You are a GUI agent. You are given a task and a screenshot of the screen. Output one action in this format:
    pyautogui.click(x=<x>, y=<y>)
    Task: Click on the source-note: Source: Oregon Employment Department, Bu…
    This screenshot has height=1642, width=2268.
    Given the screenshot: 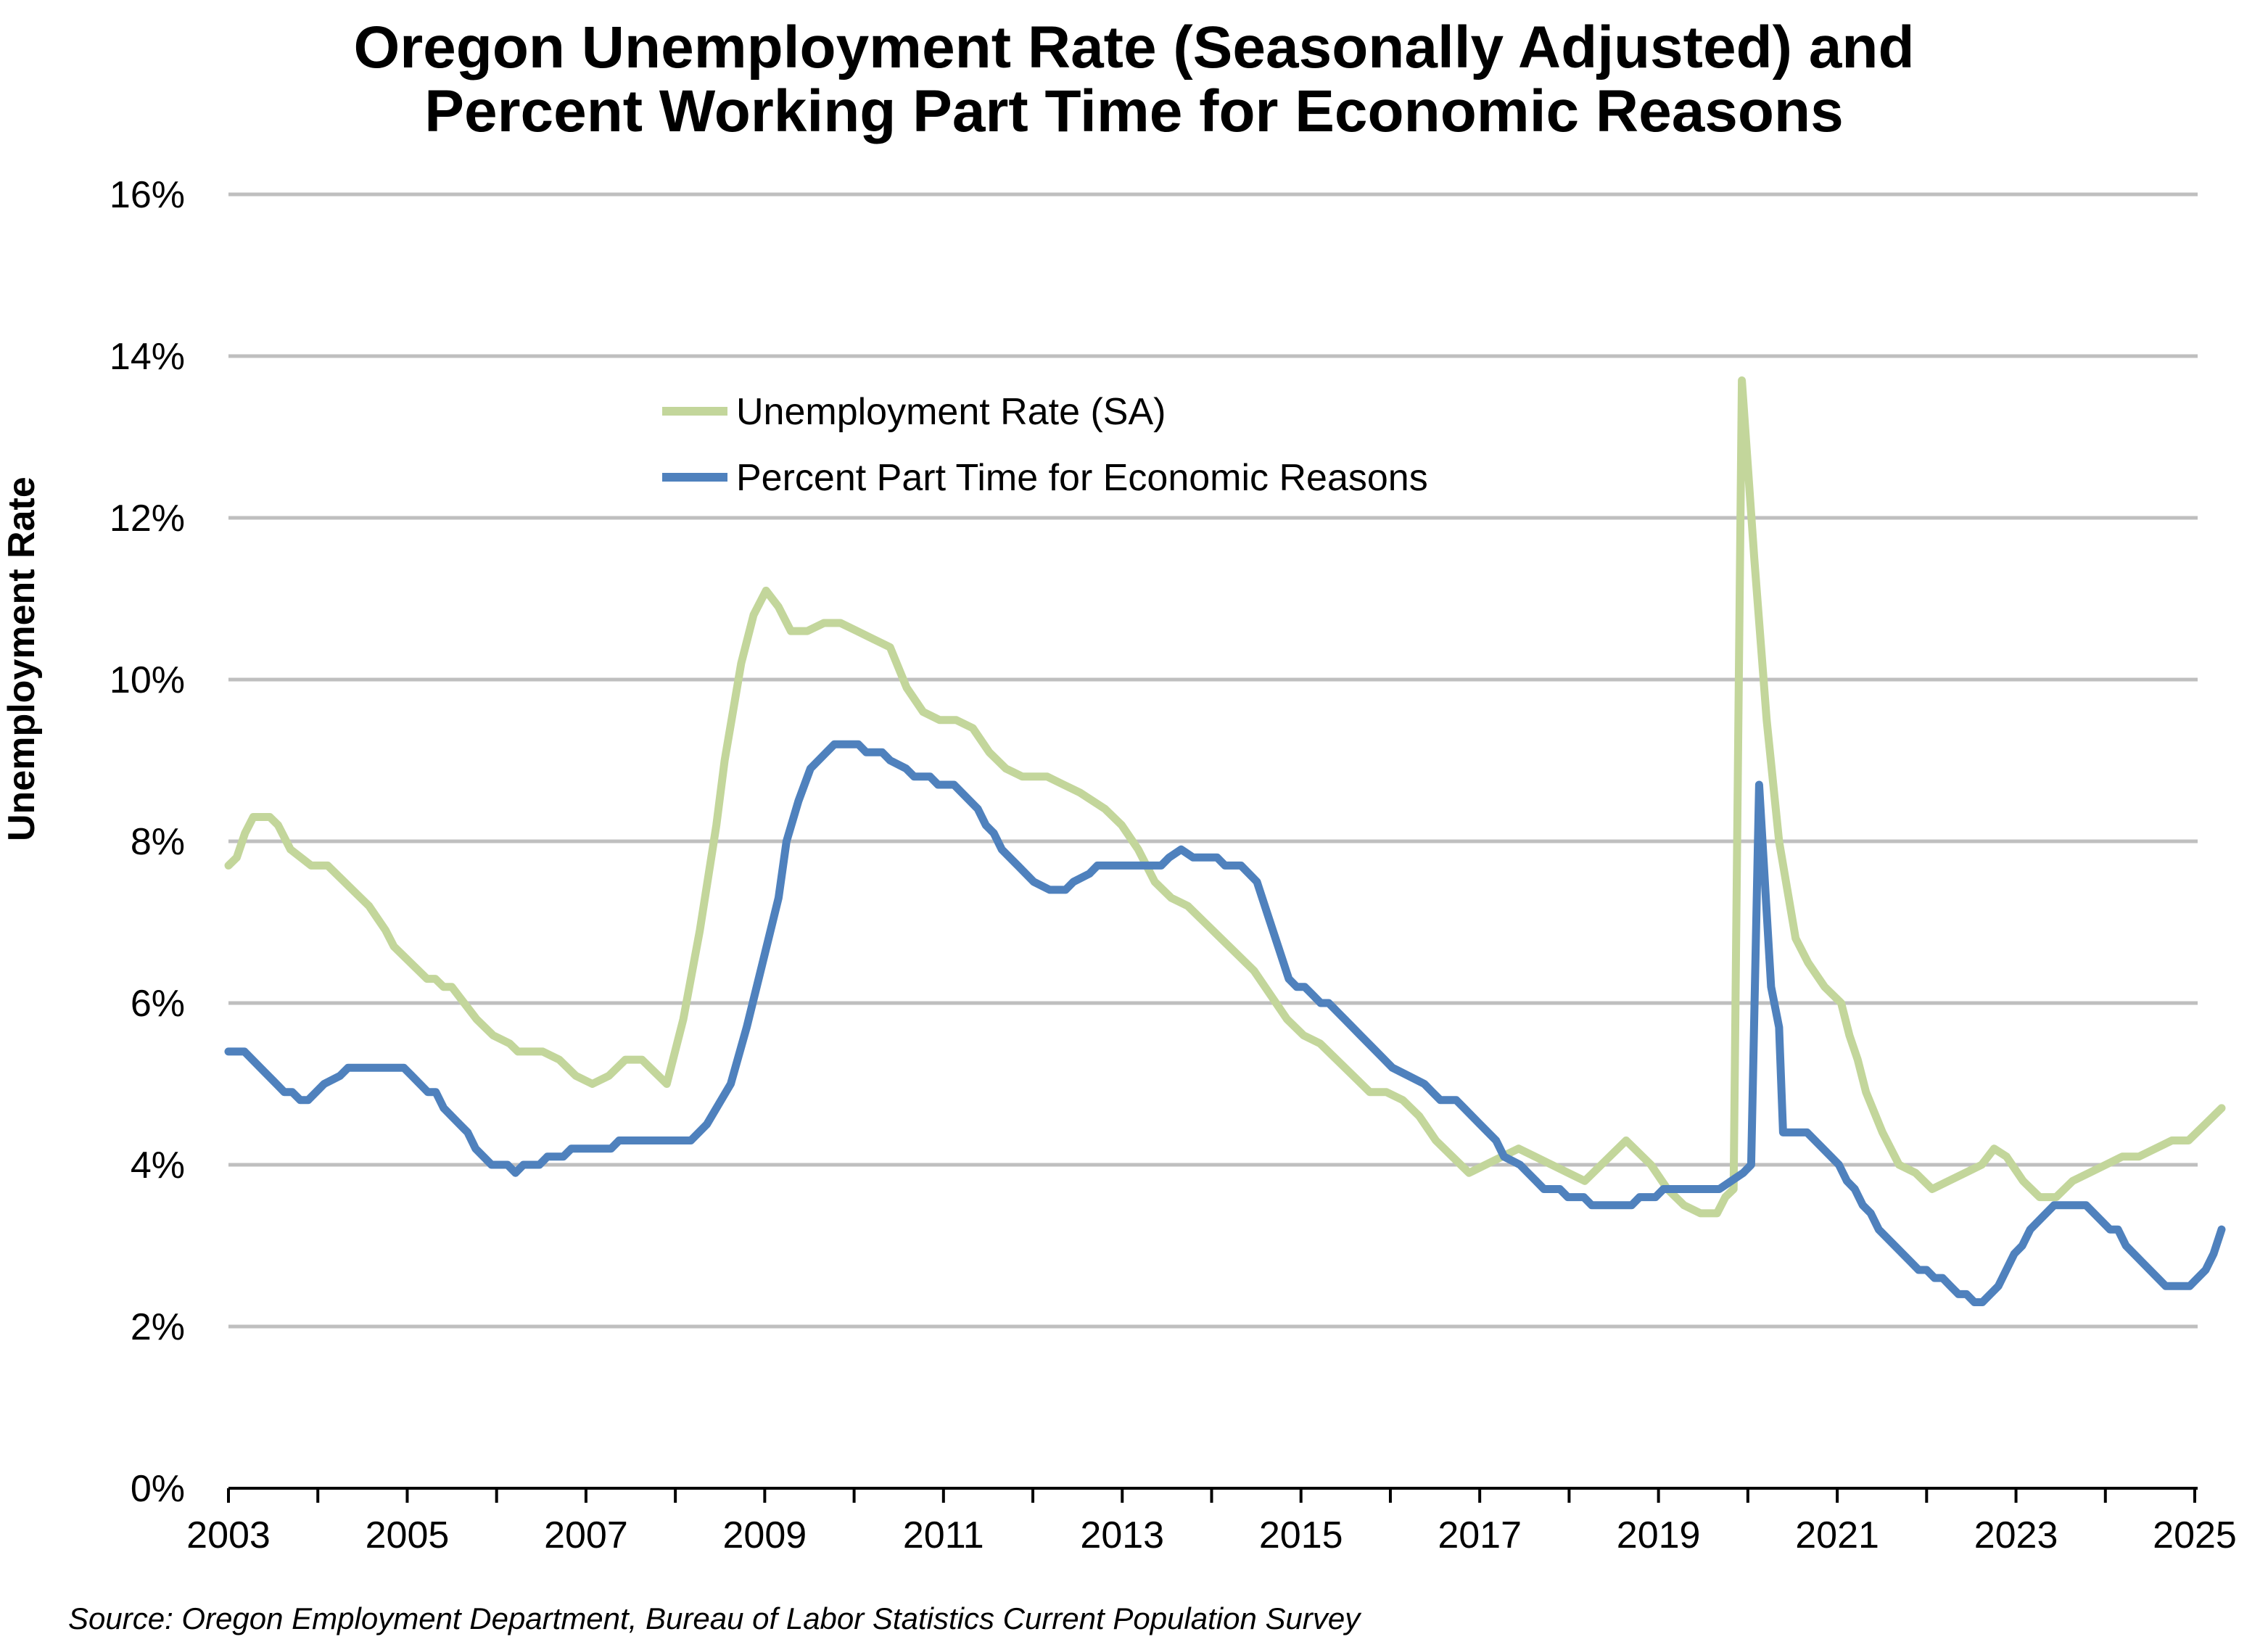 What is the action you would take?
    pyautogui.click(x=714, y=1618)
    